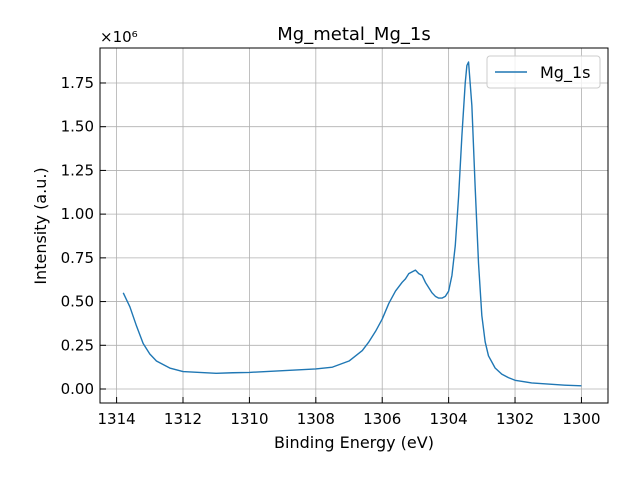  I want to click on x-tick-label: 1312, so click(183, 419).